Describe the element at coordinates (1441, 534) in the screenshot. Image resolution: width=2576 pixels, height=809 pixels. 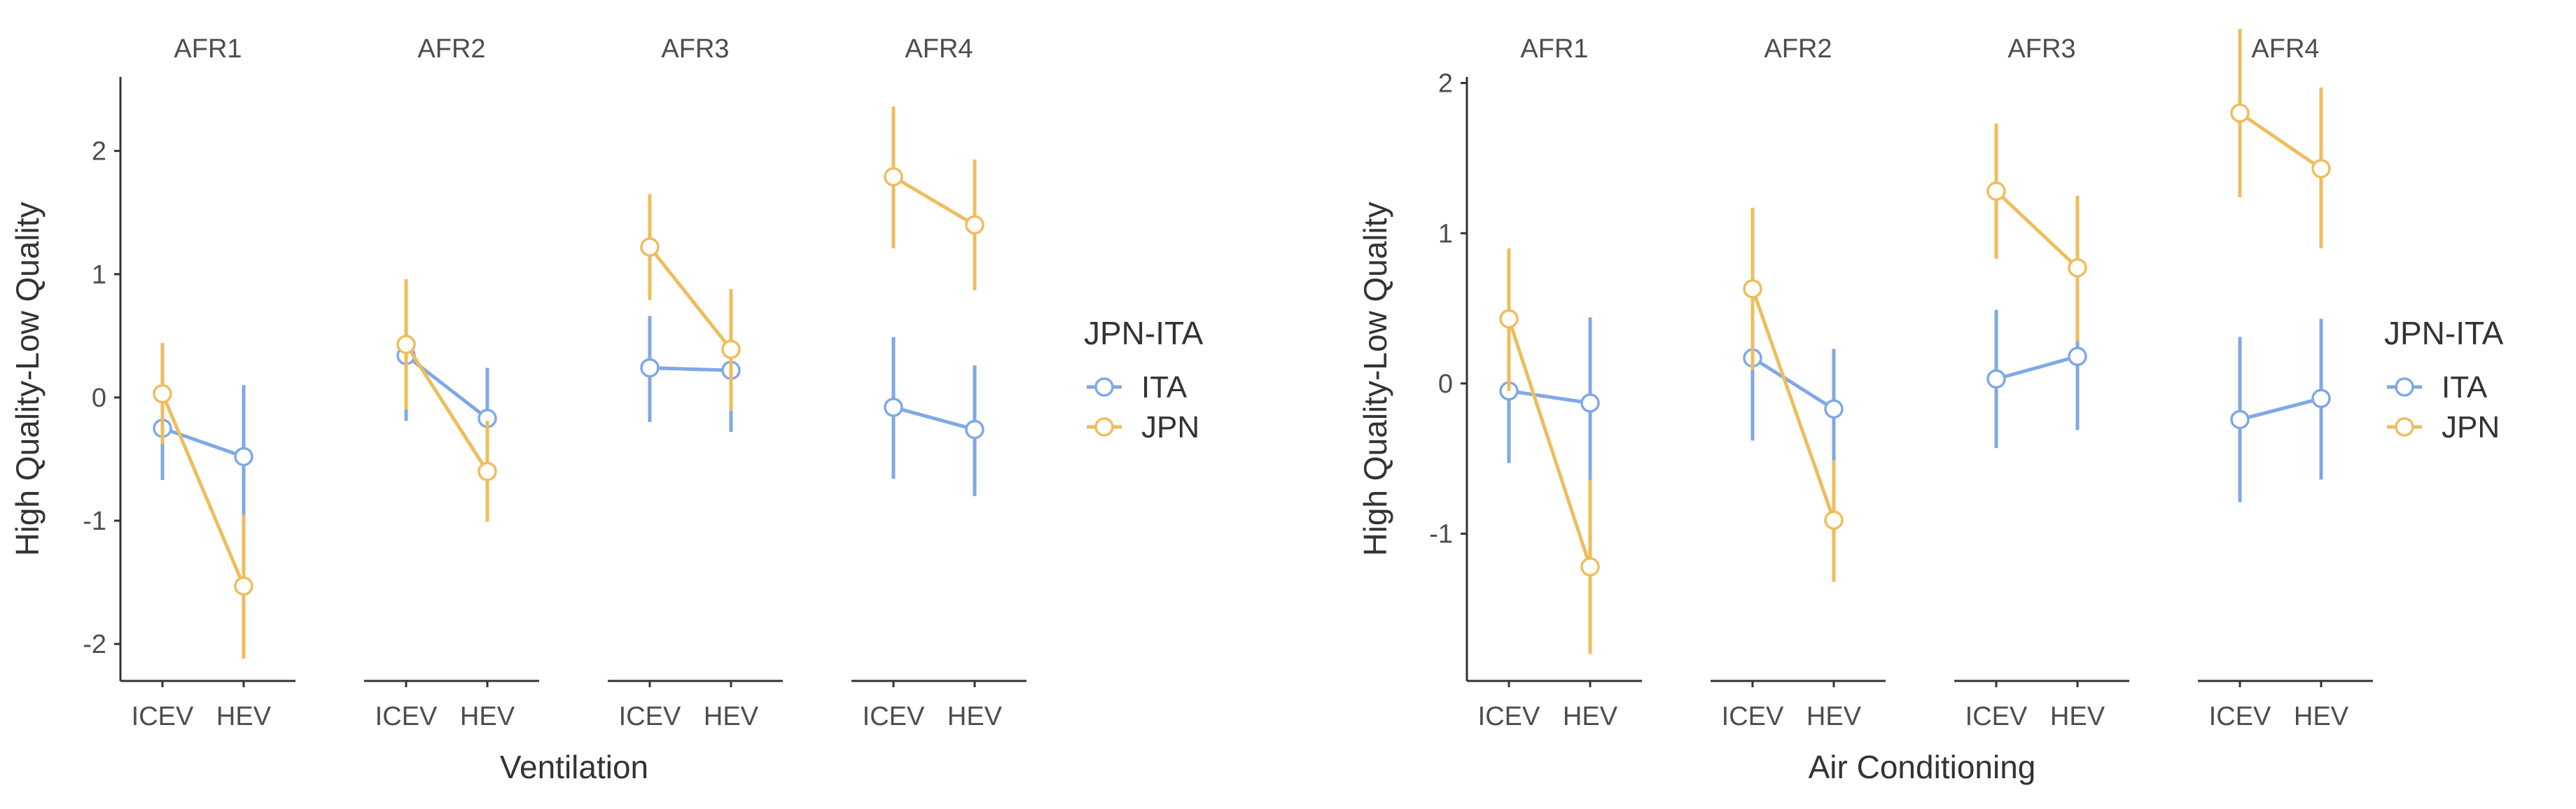
I see `y-tick-label: -1` at that location.